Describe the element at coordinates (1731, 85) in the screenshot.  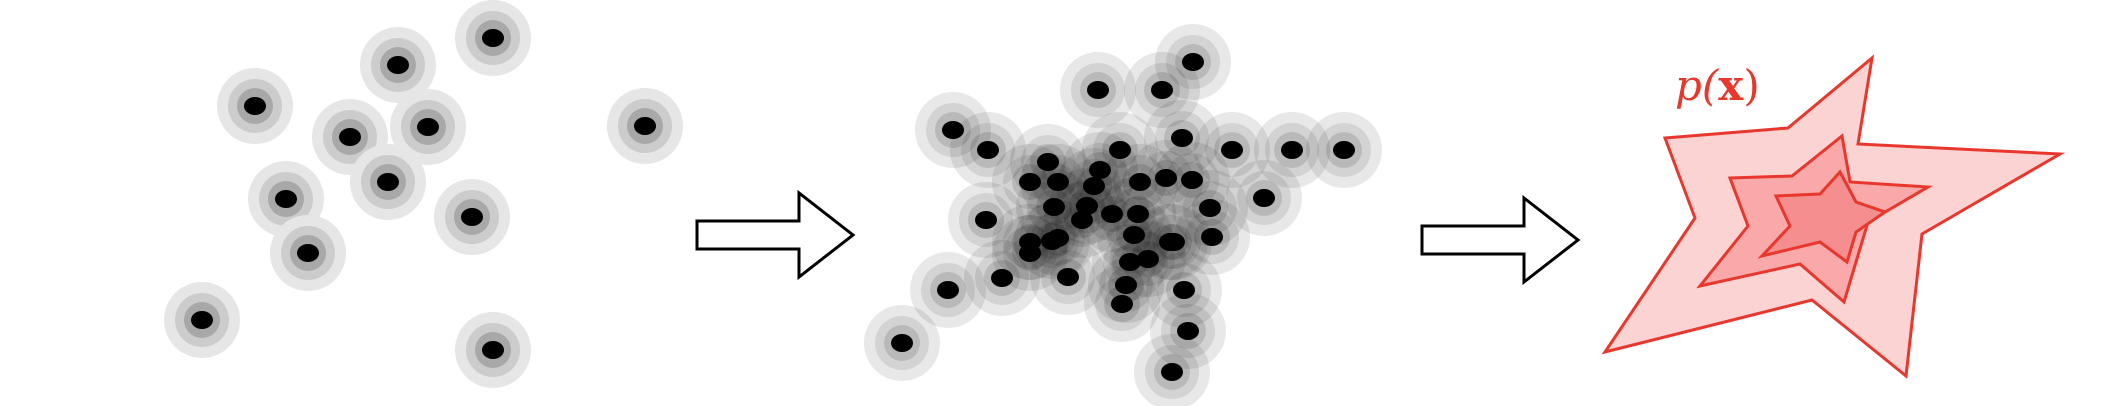
I see `density-label-var: x` at that location.